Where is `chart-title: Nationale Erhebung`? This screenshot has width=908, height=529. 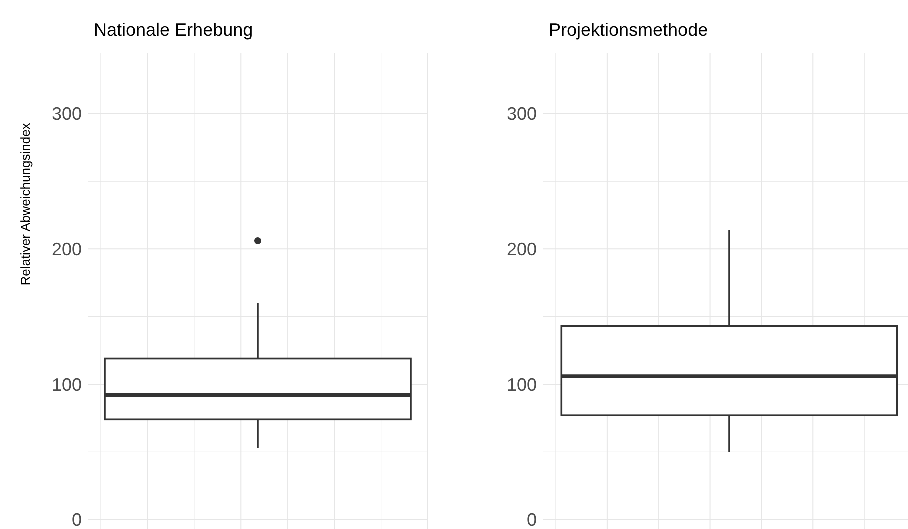 chart-title: Nationale Erhebung is located at coordinates (174, 30).